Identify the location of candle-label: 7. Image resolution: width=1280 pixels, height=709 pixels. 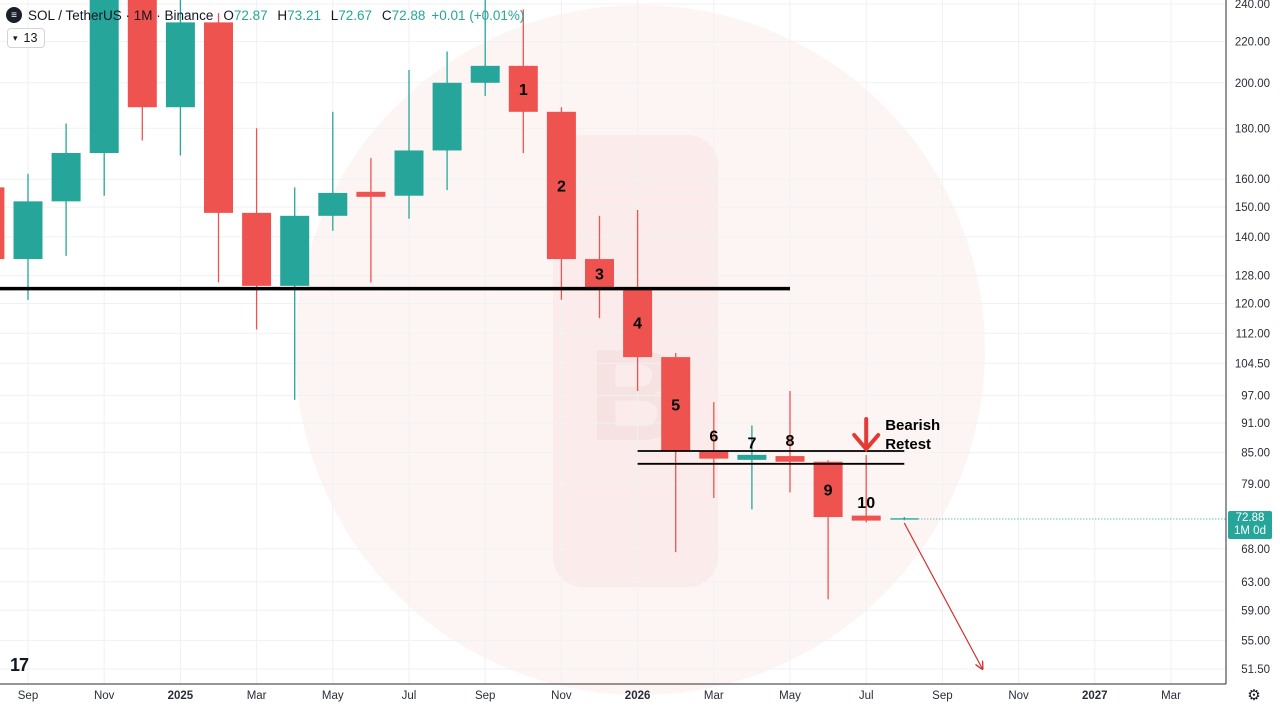
(751, 444).